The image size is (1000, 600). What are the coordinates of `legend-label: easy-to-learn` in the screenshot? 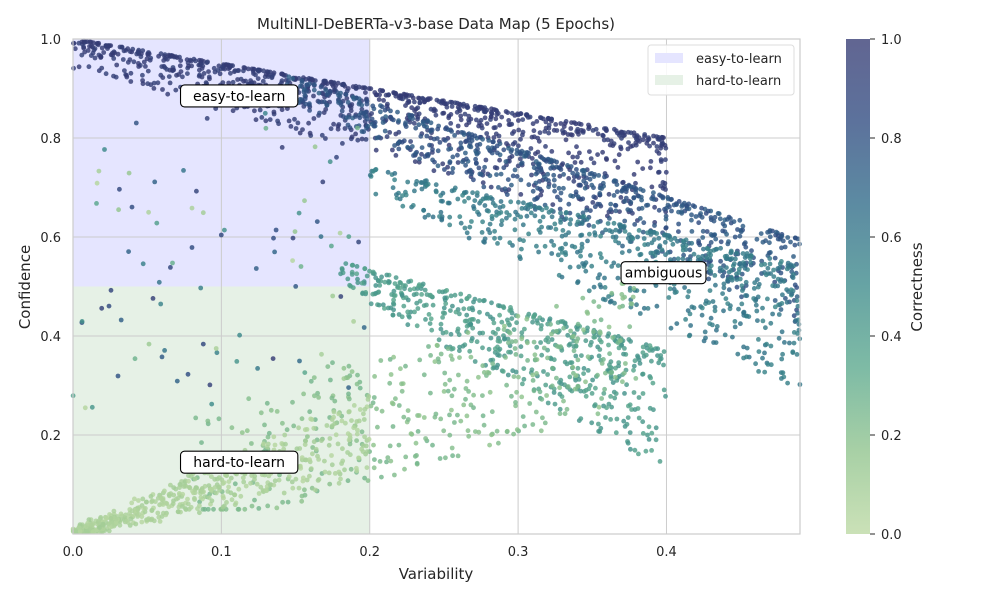 It's located at (739, 59).